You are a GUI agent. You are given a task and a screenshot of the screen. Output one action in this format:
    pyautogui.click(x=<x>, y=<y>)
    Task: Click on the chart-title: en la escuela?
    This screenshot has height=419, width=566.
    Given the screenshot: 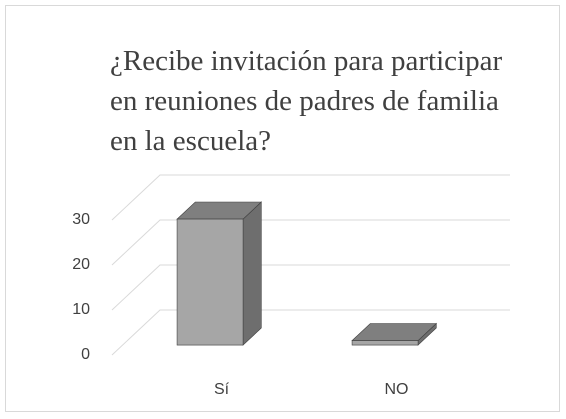 What is the action you would take?
    pyautogui.click(x=190, y=141)
    